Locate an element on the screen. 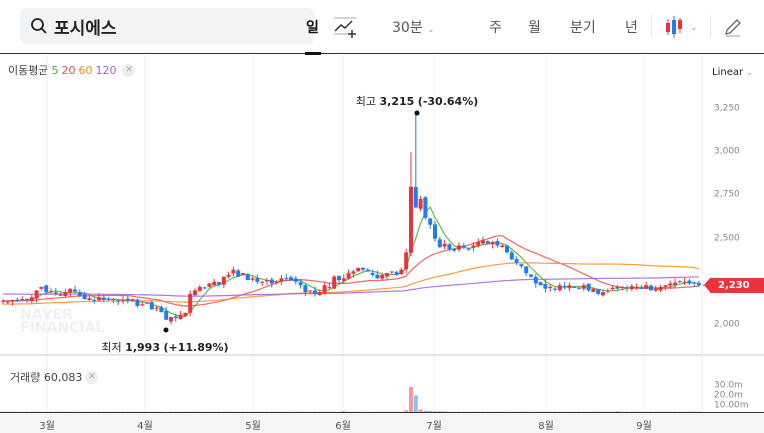 The width and height of the screenshot is (764, 433). high-marker is located at coordinates (417, 113).